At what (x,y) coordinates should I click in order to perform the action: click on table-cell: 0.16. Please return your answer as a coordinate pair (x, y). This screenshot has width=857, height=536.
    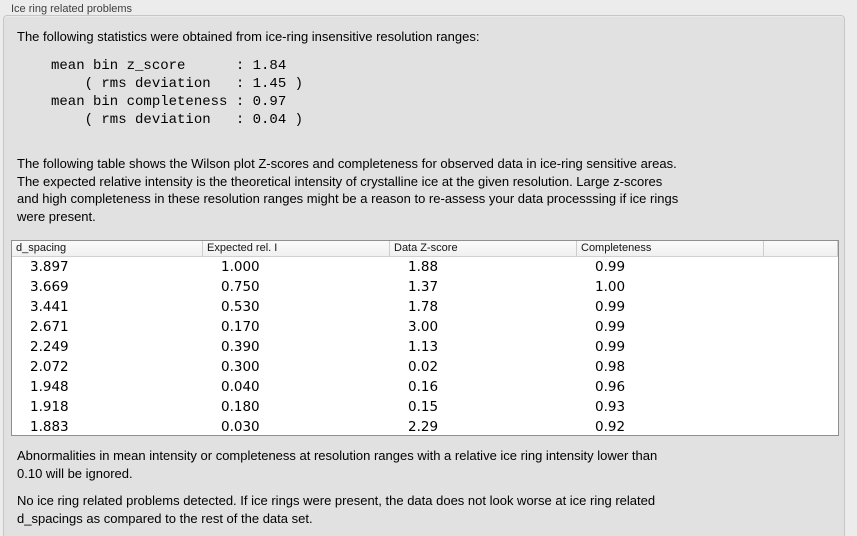
    Looking at the image, I should click on (423, 387).